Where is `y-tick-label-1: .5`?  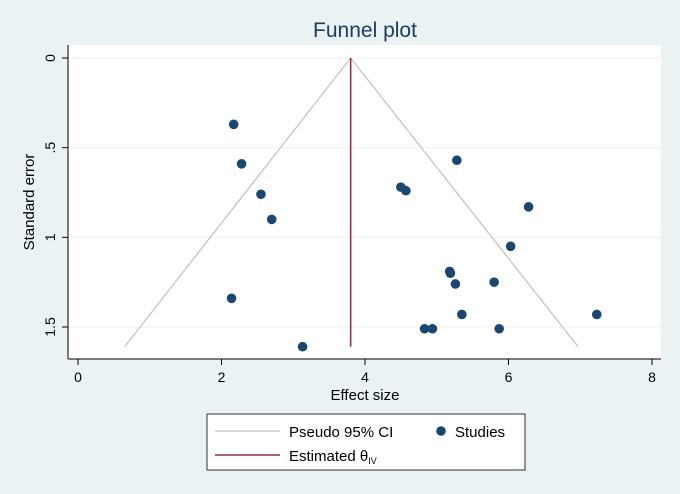 y-tick-label-1: .5 is located at coordinates (50, 148).